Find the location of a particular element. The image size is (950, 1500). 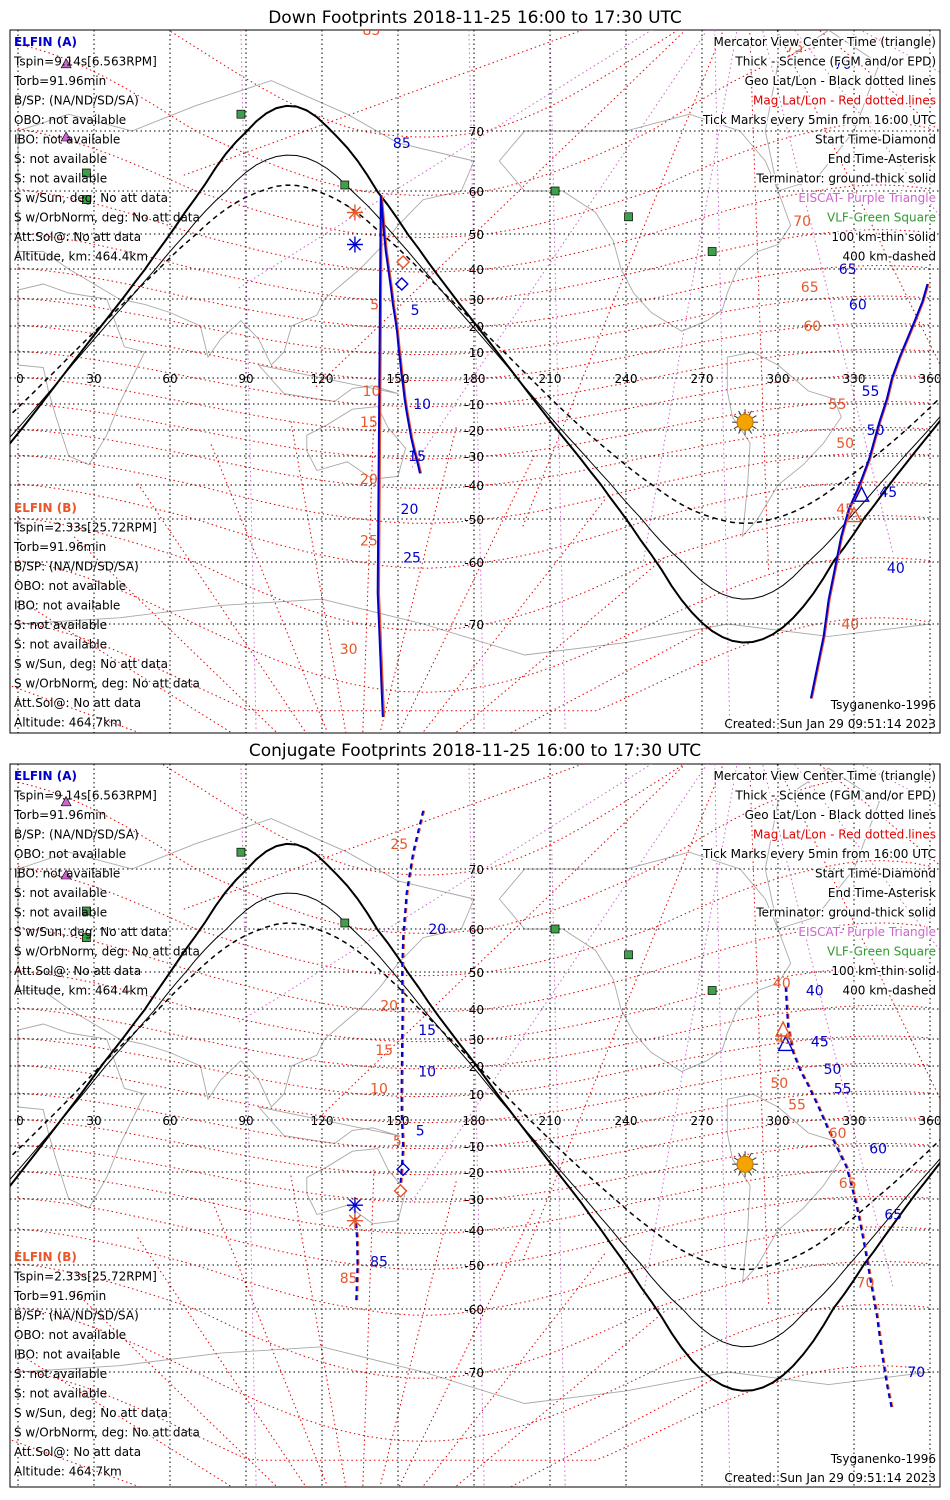

lat-tick-label: -30 is located at coordinates (474, 1200).